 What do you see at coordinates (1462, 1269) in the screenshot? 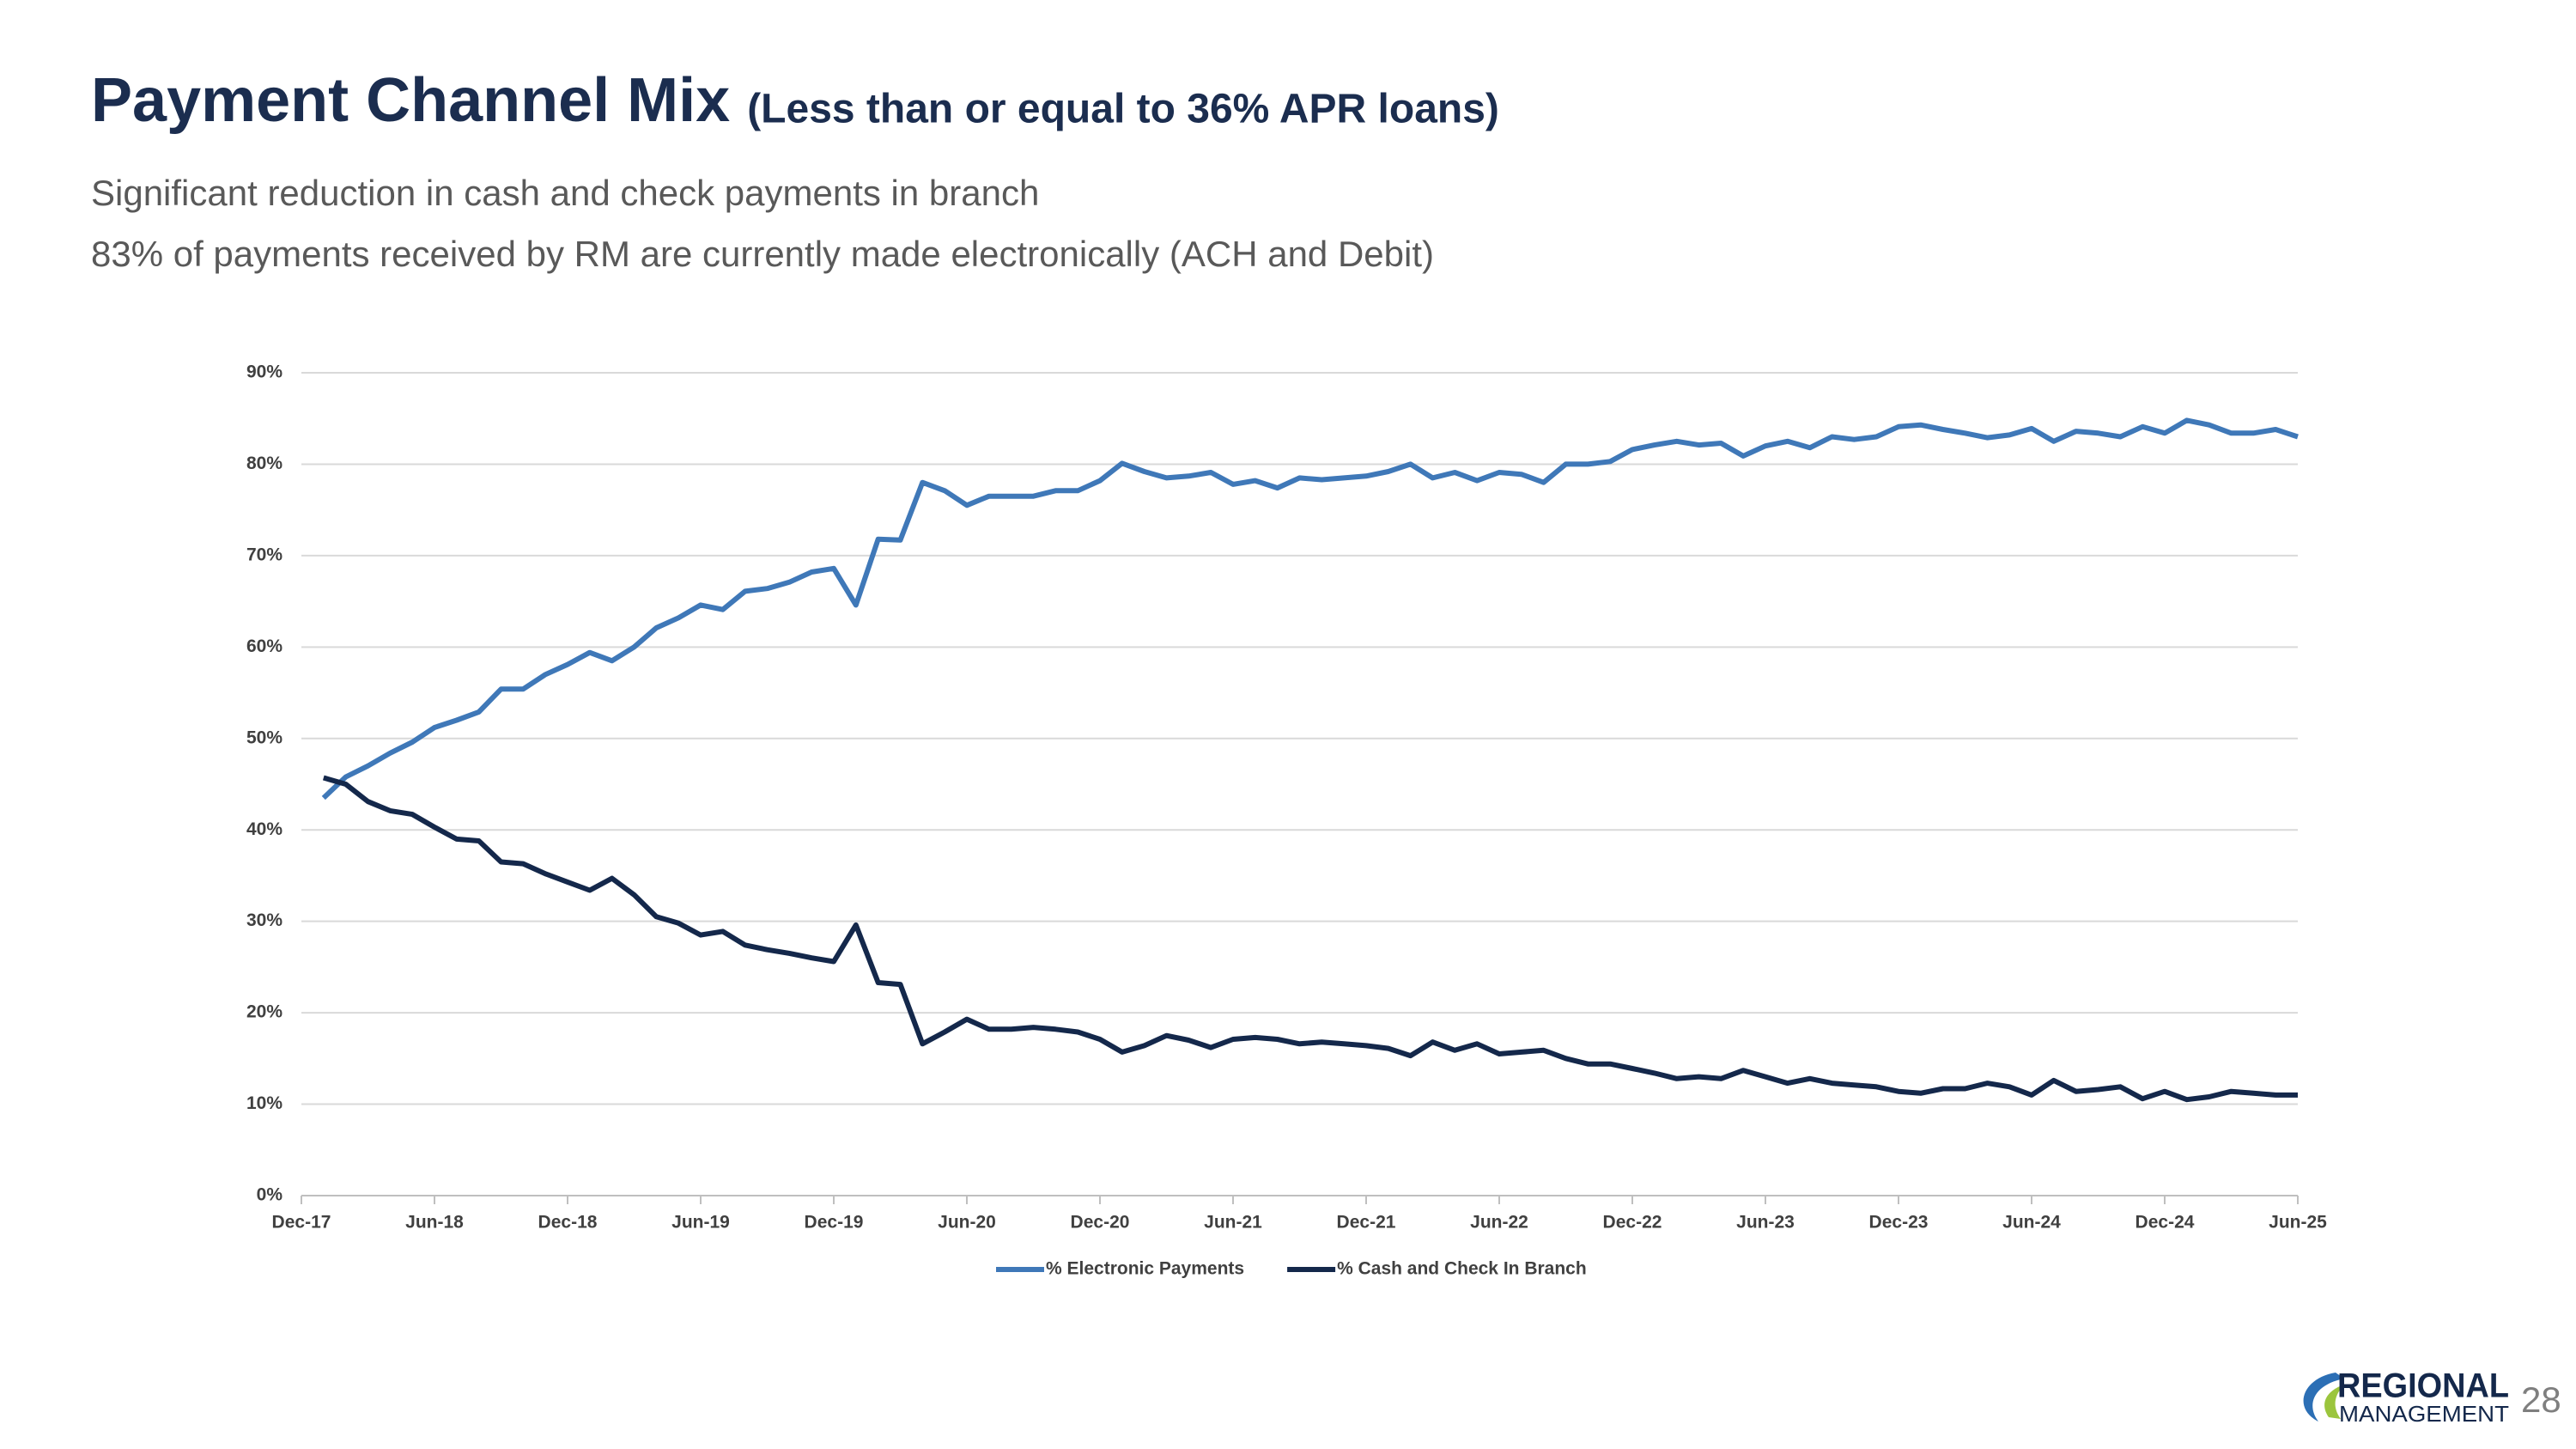
I see `legend-label: % Cash and Check In Branch` at bounding box center [1462, 1269].